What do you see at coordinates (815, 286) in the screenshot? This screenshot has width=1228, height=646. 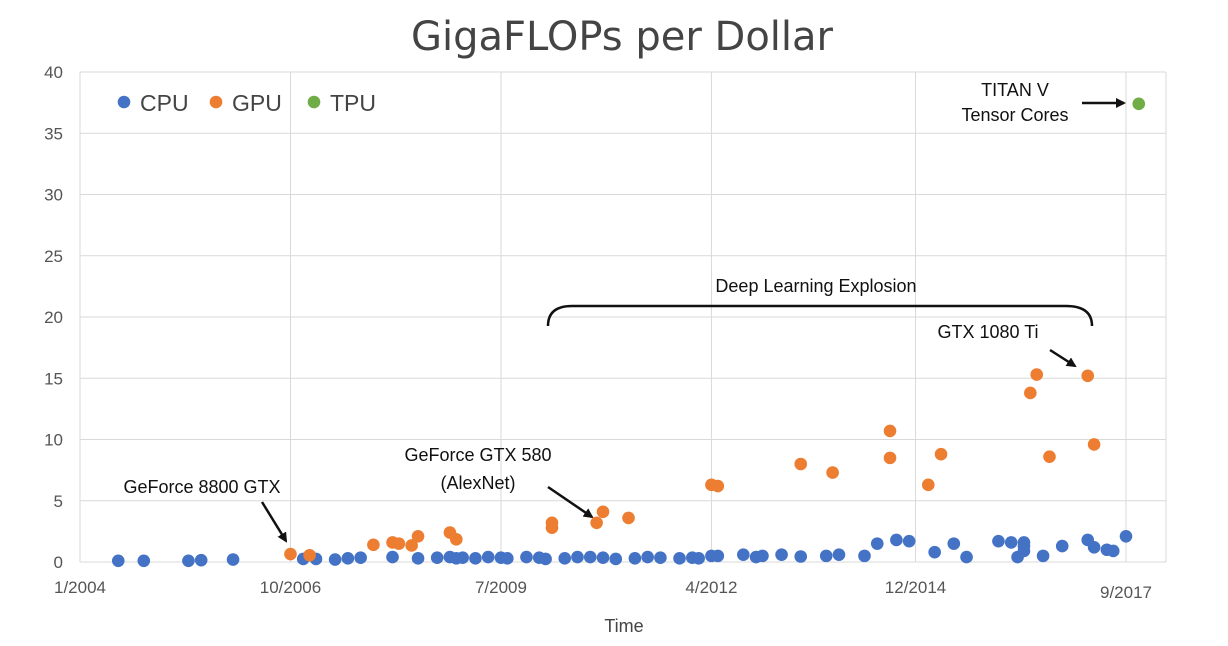 I see `bracket-label: Deep Learning Explosion` at bounding box center [815, 286].